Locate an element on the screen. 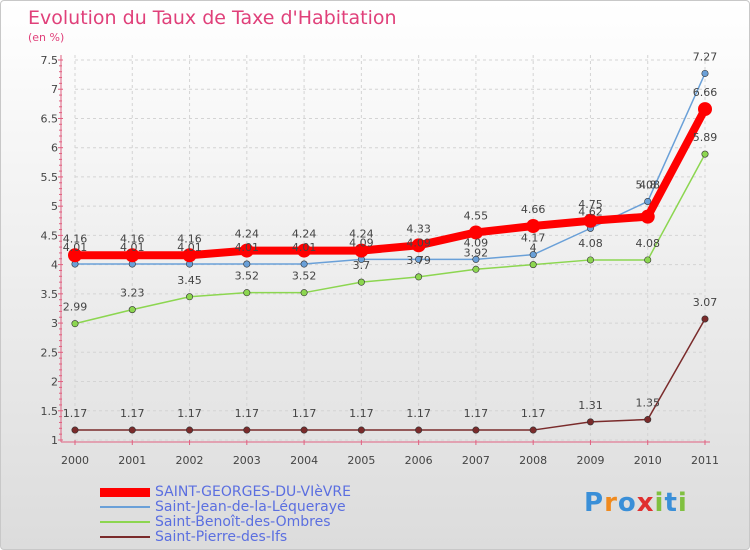 This screenshot has width=750, height=550. logo-letter: i is located at coordinates (682, 503).